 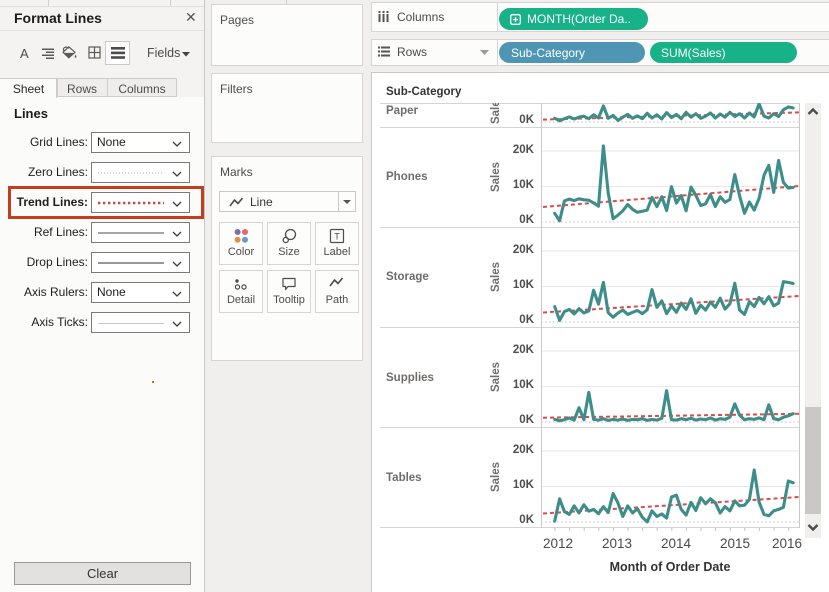 I want to click on svg-text: T, so click(x=337, y=237).